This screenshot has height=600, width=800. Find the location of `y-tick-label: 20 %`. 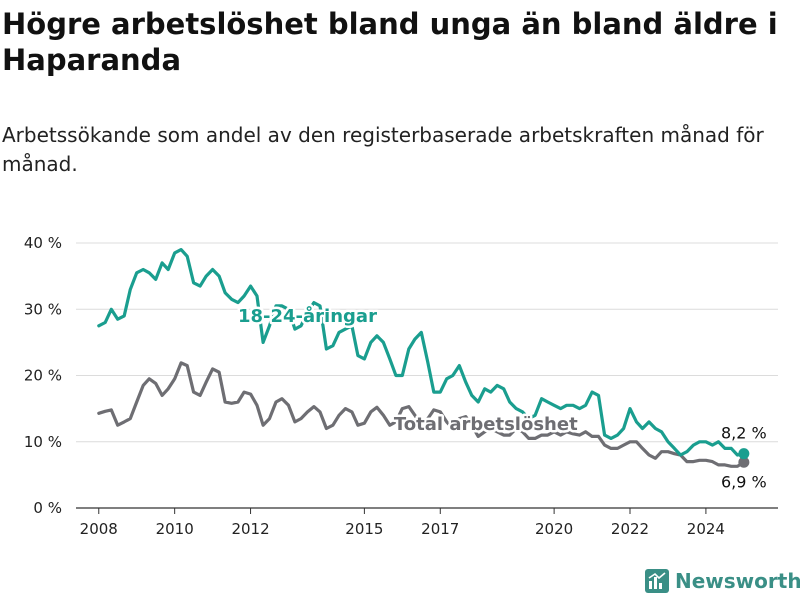

y-tick-label: 20 % is located at coordinates (43, 376).